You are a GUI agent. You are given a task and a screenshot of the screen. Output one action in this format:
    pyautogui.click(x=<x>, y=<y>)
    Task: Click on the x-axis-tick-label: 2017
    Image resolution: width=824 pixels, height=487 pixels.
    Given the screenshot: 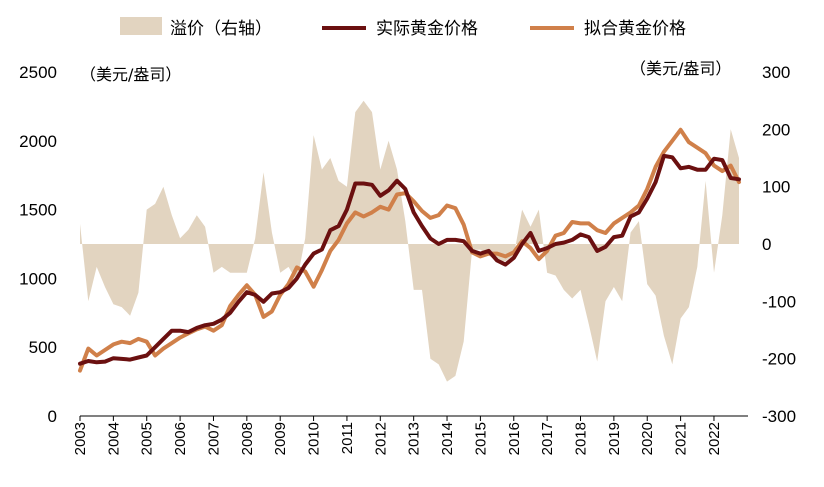 What is the action you would take?
    pyautogui.click(x=547, y=438)
    